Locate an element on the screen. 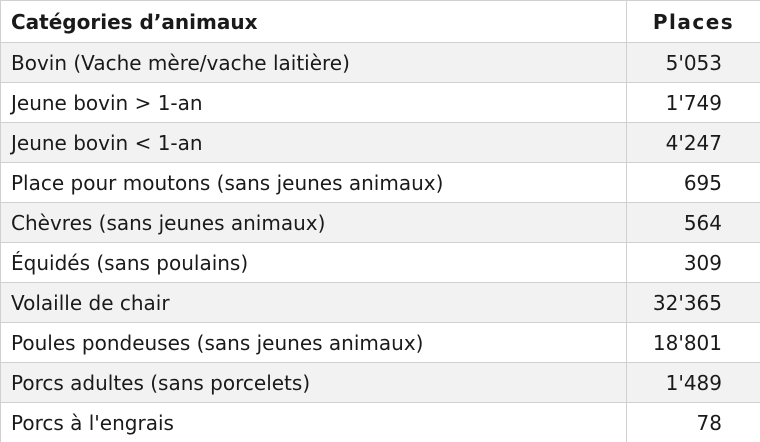 The image size is (760, 442). row-category: Jeune bovin < 1-an is located at coordinates (313, 142).